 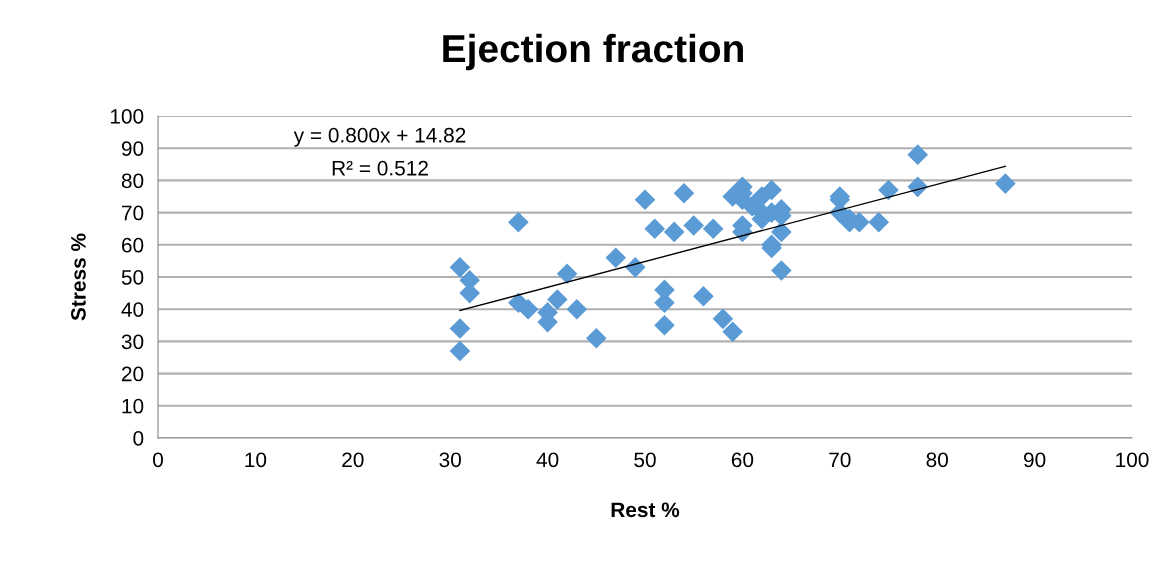 I want to click on x-tick-label: 80, so click(x=937, y=460).